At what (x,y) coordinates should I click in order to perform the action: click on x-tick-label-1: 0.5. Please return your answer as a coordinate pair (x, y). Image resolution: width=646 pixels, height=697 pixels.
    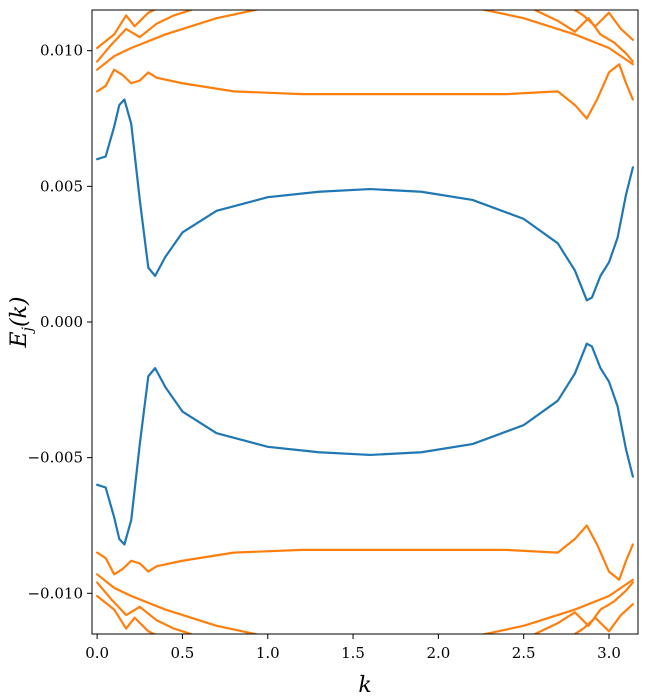
    Looking at the image, I should click on (183, 653).